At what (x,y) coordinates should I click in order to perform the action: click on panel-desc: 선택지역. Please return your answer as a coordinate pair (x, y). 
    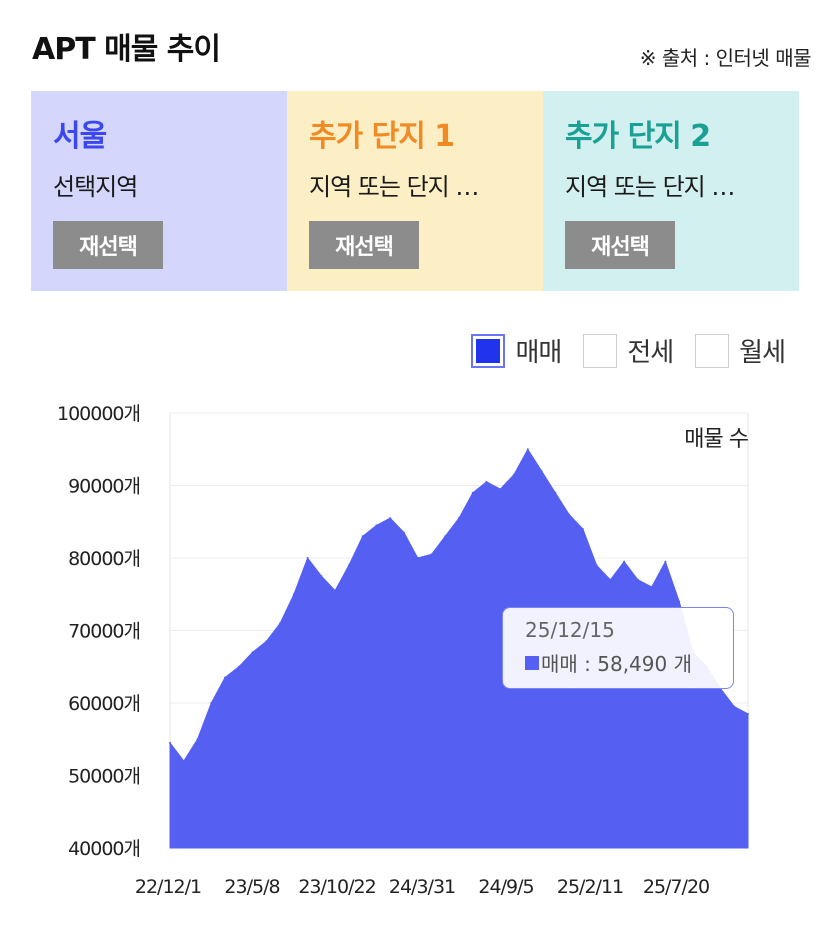
    Looking at the image, I should click on (95, 187).